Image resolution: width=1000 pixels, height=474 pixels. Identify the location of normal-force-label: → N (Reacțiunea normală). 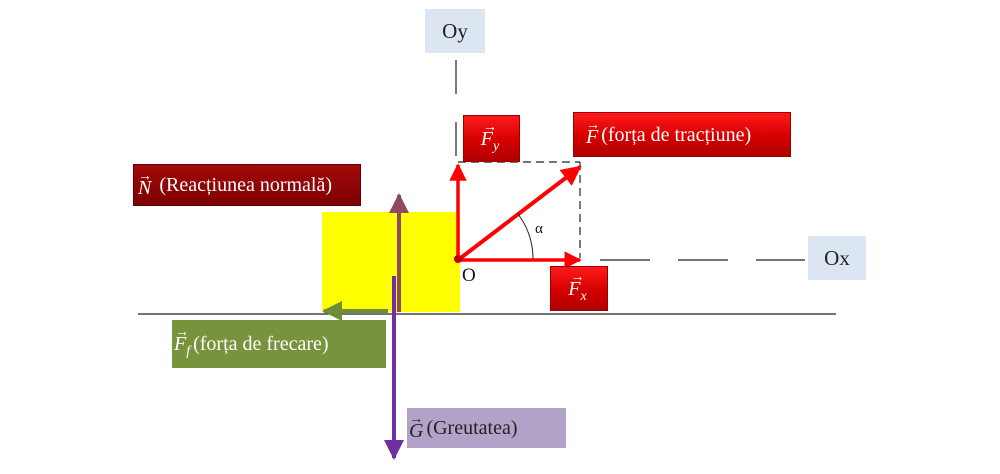
(247, 185).